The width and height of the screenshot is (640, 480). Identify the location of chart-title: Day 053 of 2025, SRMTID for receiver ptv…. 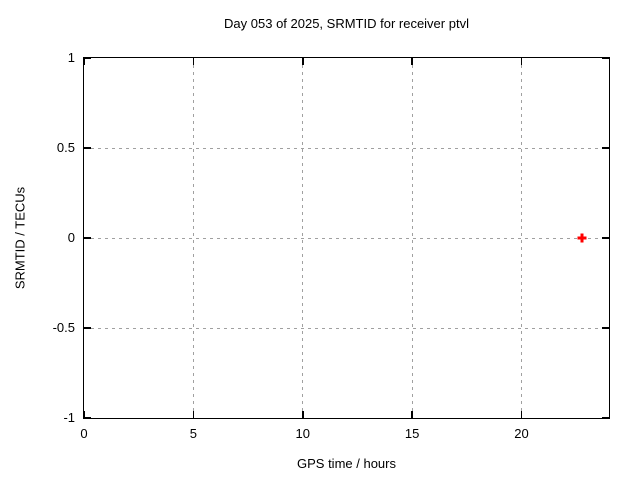
(346, 23).